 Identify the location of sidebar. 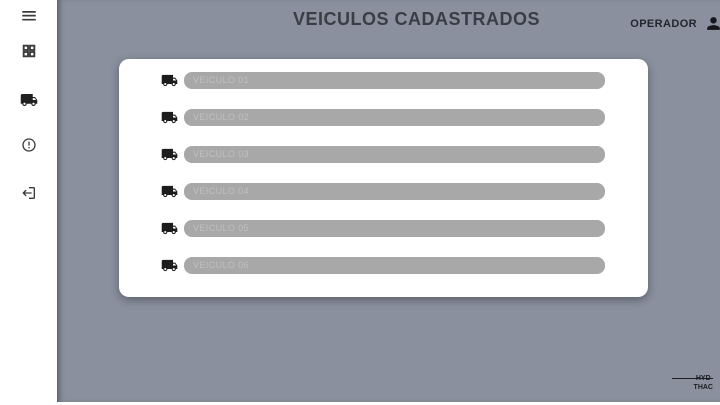
(28, 202).